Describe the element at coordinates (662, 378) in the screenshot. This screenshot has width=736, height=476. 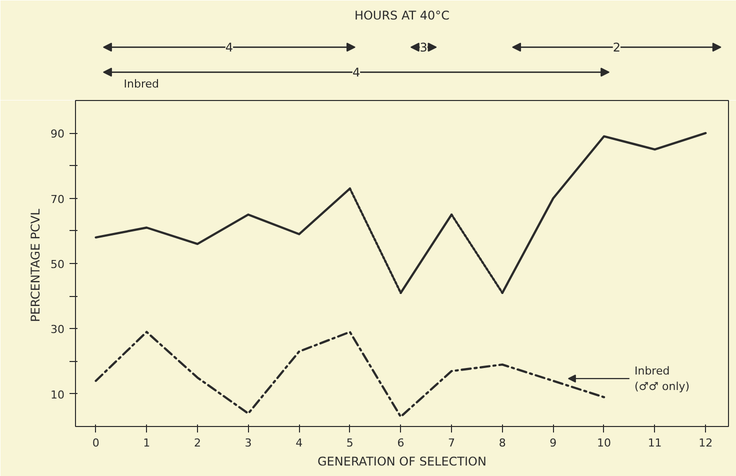
I see `annotation: Inbred (♂♂ only)` at that location.